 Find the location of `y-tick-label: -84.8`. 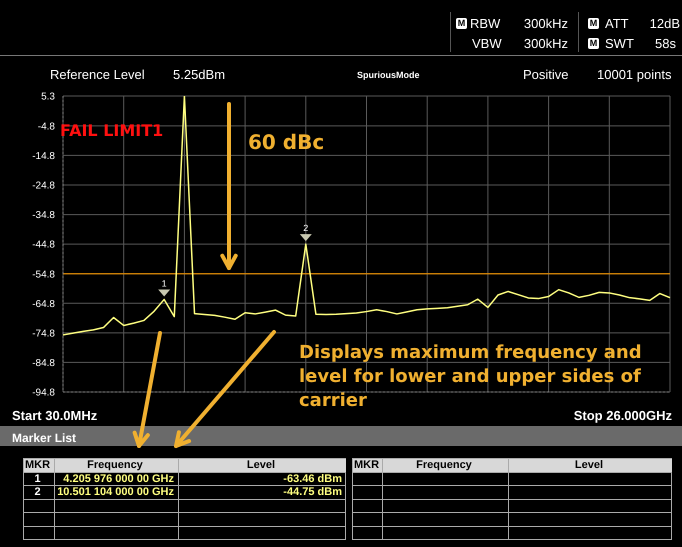

y-tick-label: -84.8 is located at coordinates (44, 363).